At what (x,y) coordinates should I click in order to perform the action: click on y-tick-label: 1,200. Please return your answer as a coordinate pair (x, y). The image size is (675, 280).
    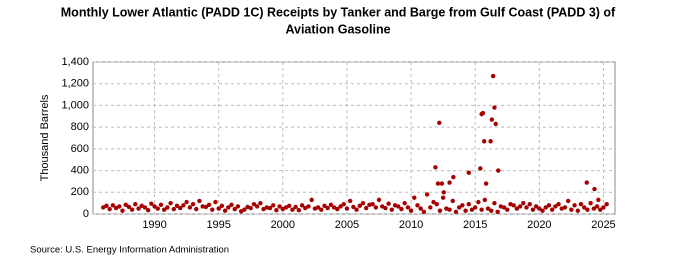
    Looking at the image, I should click on (75, 84).